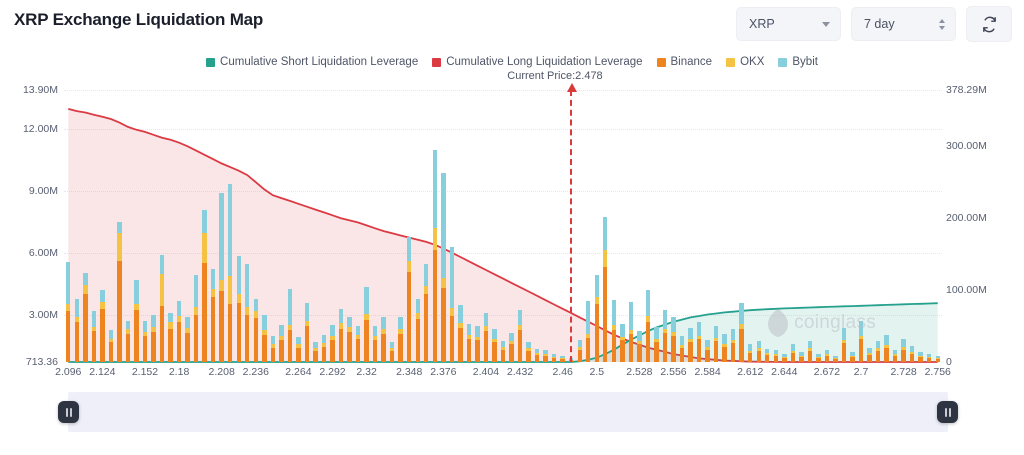  I want to click on legend-item-0: Cumulative Short Liquidation Leverage, so click(312, 62).